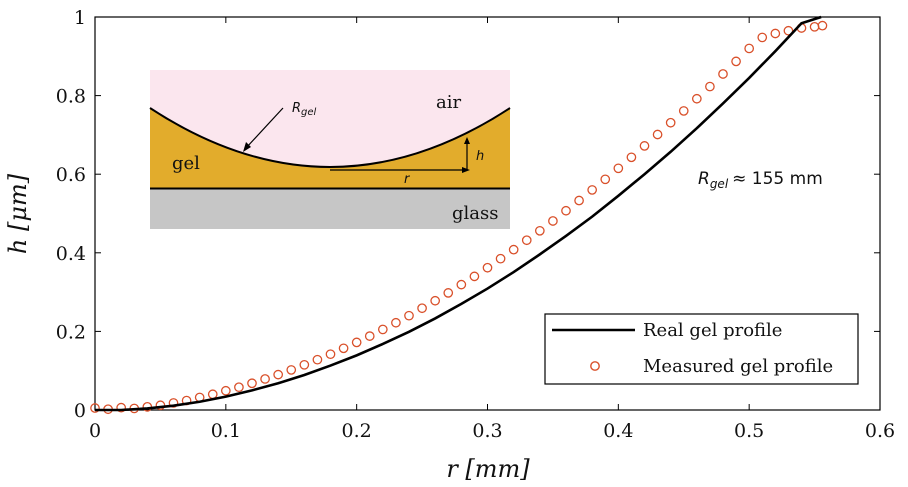 The width and height of the screenshot is (908, 487). What do you see at coordinates (226, 431) in the screenshot?
I see `x-tick-label: 0.1` at bounding box center [226, 431].